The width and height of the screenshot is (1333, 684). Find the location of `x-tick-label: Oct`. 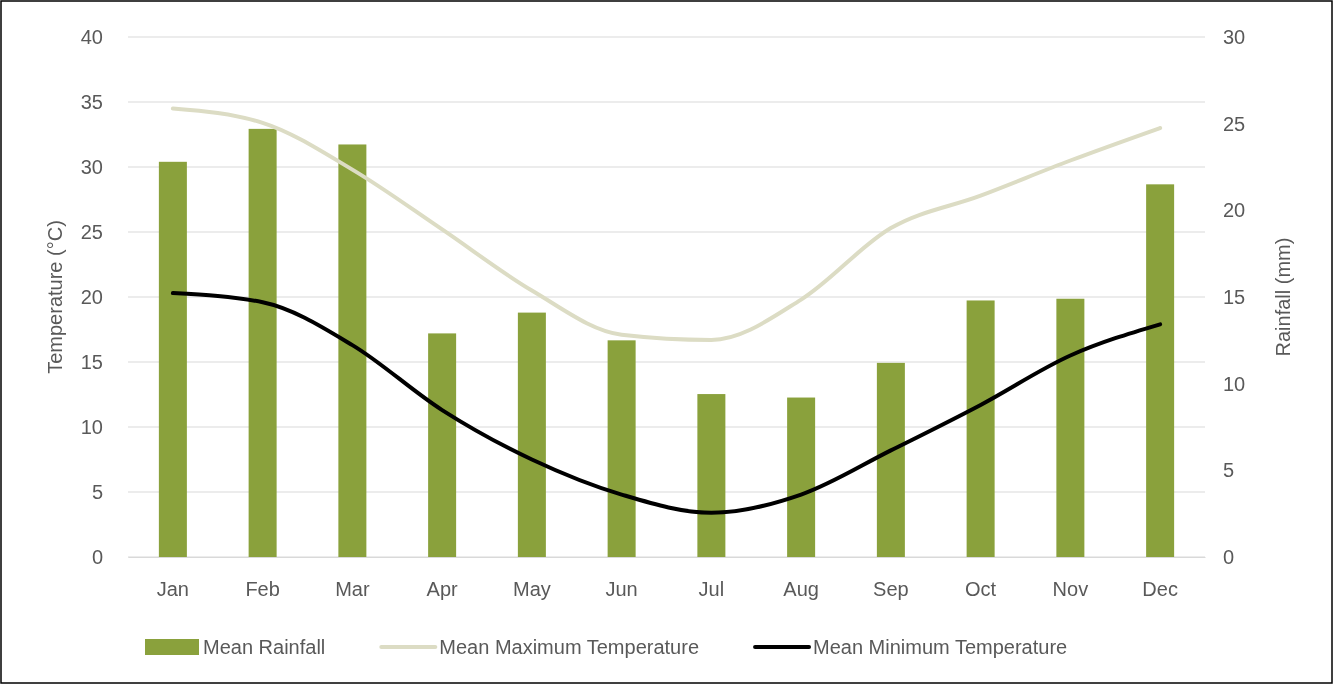

x-tick-label: Oct is located at coordinates (981, 589).